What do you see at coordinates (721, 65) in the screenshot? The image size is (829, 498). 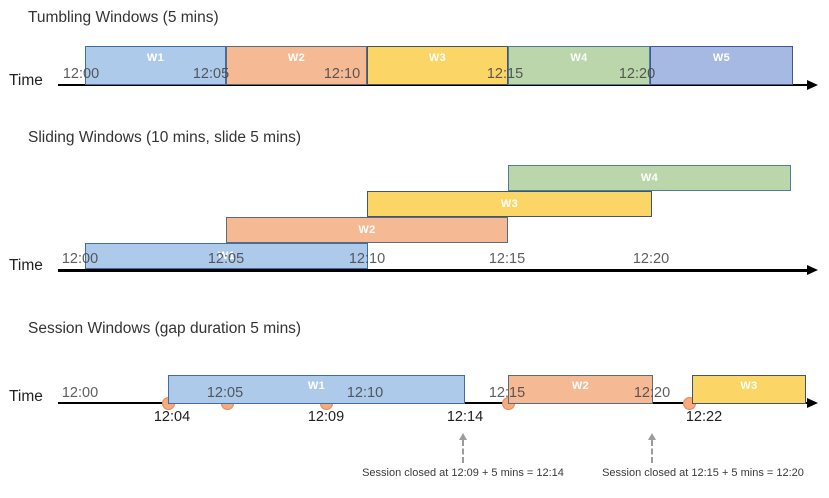 I see `window-w5: W5` at bounding box center [721, 65].